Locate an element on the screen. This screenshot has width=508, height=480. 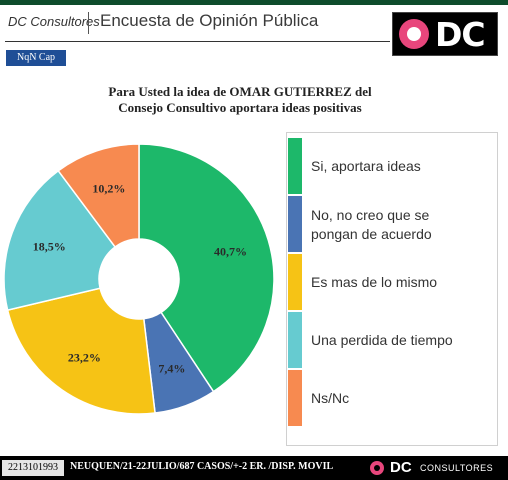
legend-swatch-nsnc is located at coordinates (295, 398).